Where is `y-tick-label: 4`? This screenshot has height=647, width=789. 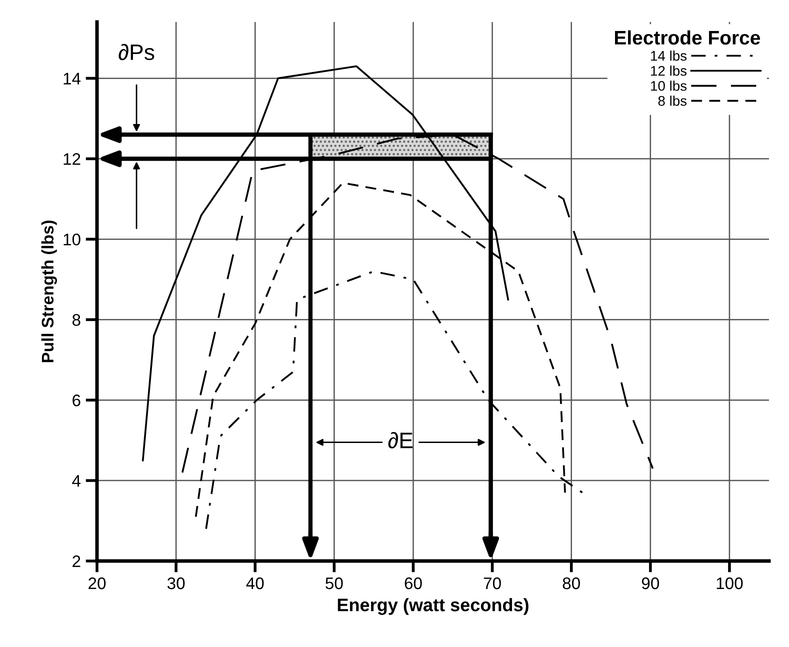 y-tick-label: 4 is located at coordinates (76, 481).